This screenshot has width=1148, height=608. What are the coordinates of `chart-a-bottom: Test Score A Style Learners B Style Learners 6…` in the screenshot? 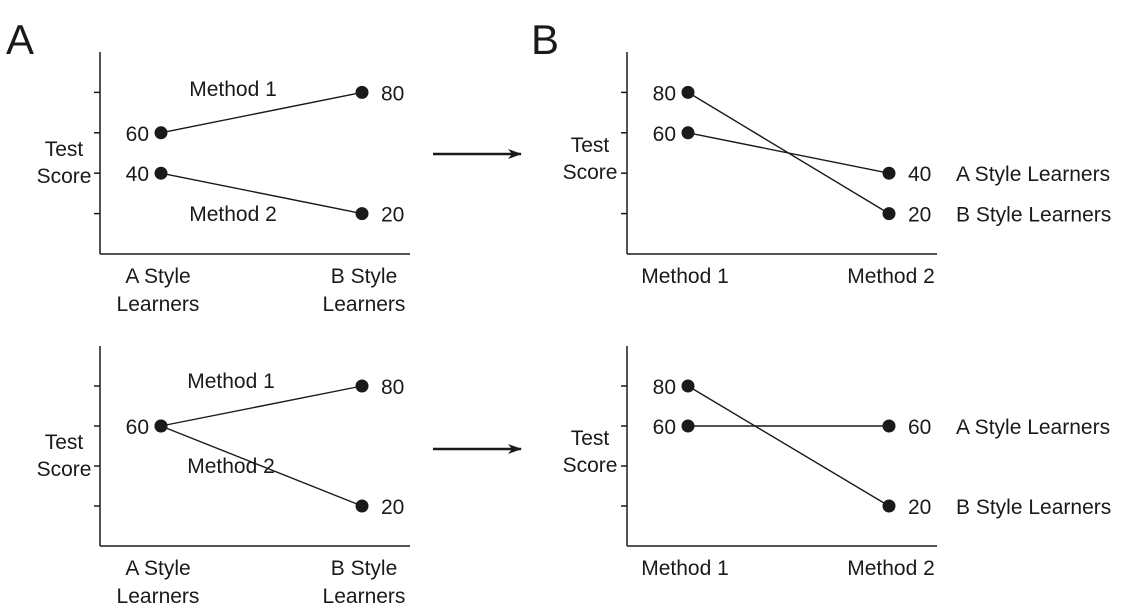 It's located at (223, 477).